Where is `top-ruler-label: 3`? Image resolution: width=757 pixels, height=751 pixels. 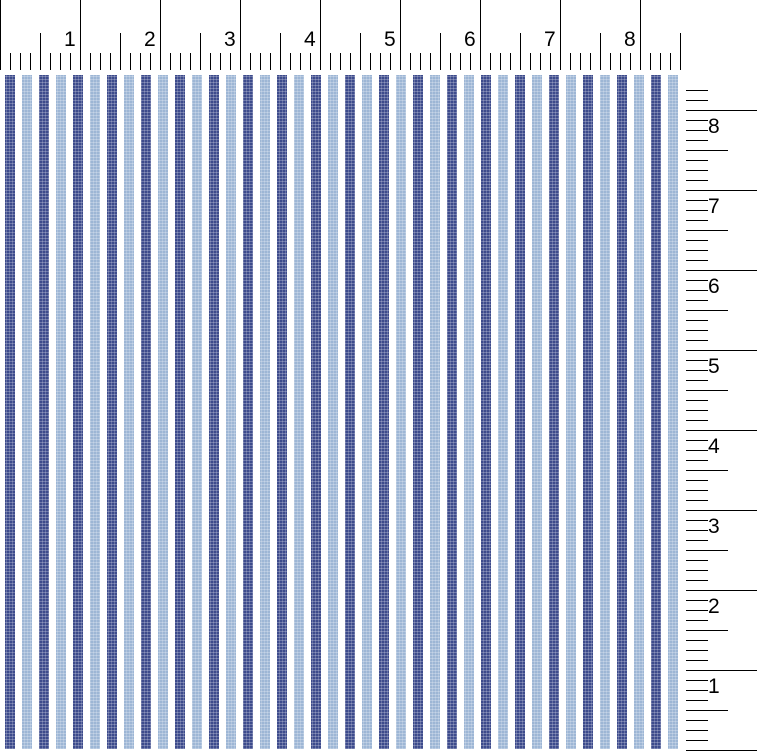 top-ruler-label: 3 is located at coordinates (230, 39).